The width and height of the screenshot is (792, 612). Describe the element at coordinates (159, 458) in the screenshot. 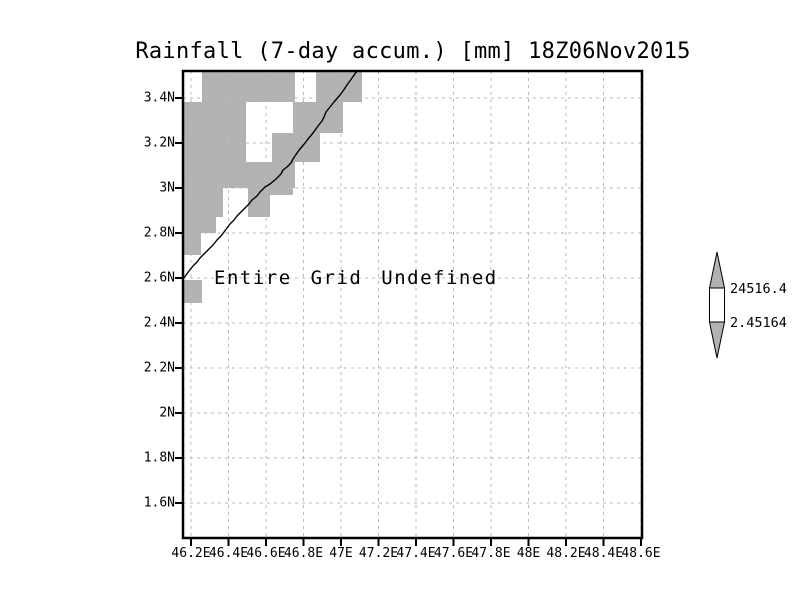

I see `y-axis-label: 1.8N` at that location.